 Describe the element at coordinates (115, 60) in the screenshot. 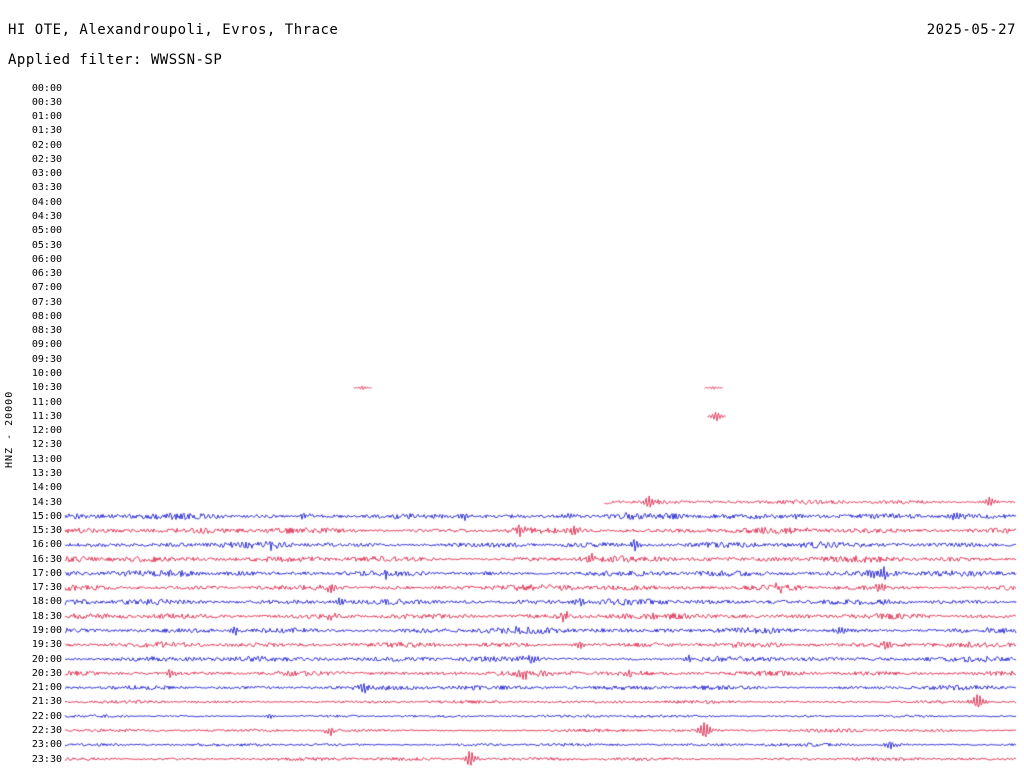

I see `applied-filter: Applied filter: WWSSN-SP` at that location.